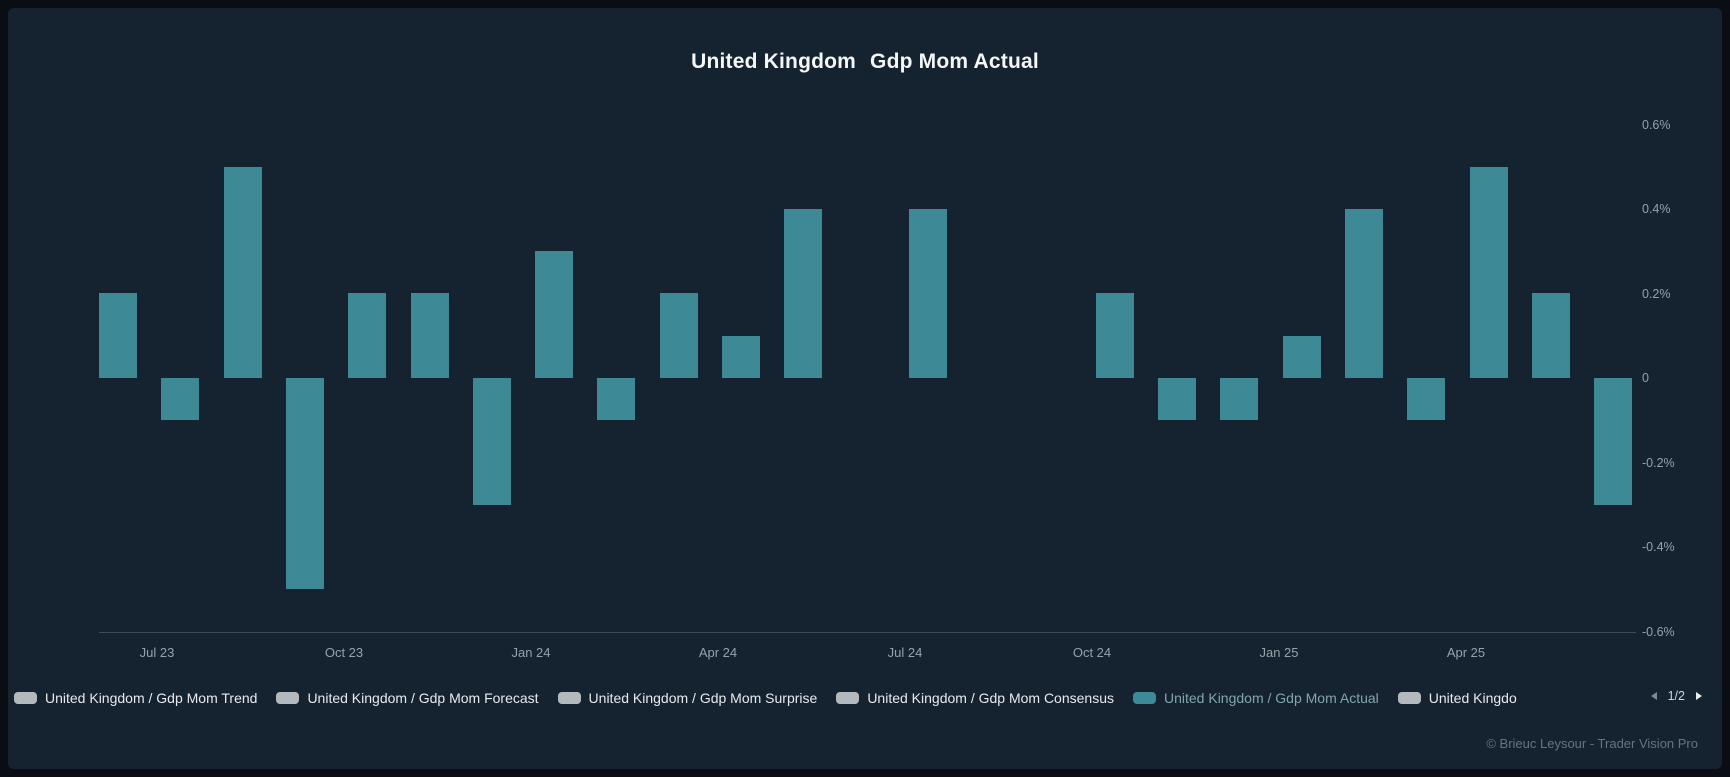 The image size is (1730, 777). Describe the element at coordinates (718, 652) in the screenshot. I see `x-axis-label: Apr 24` at that location.